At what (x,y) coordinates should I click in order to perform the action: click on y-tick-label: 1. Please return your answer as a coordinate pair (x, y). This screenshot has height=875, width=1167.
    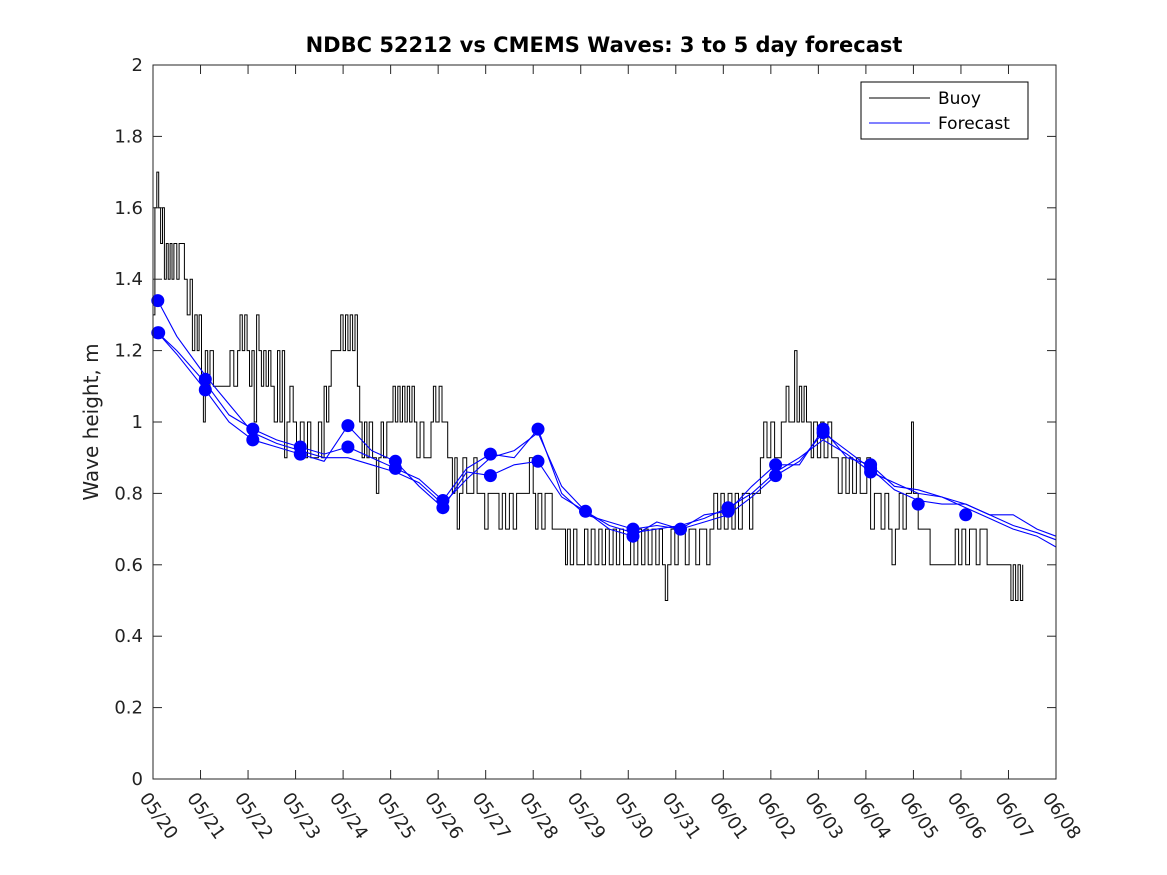
    Looking at the image, I should click on (137, 422).